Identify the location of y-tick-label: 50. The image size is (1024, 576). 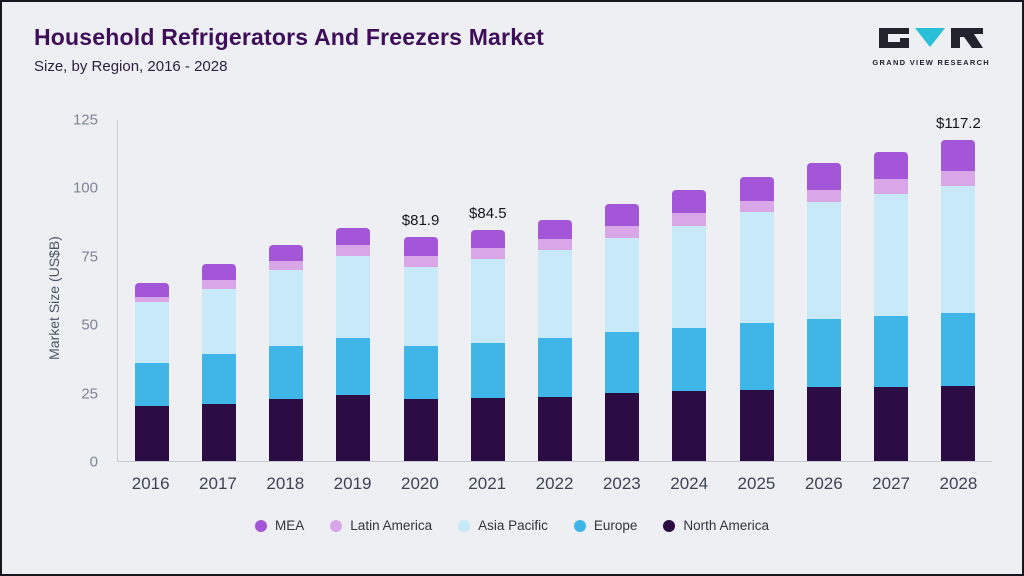
(89, 325).